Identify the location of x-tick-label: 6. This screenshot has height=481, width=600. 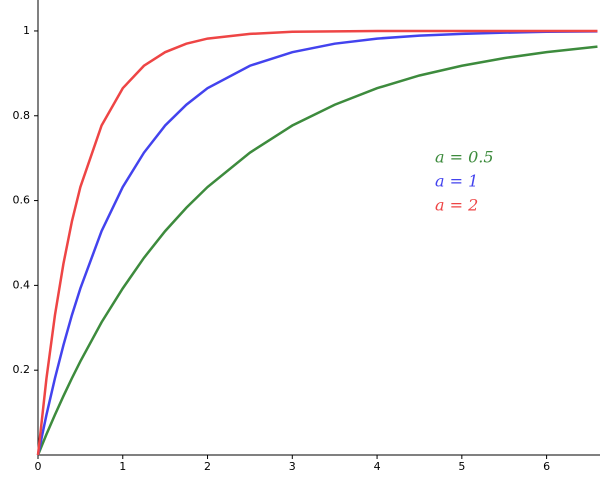
(546, 466).